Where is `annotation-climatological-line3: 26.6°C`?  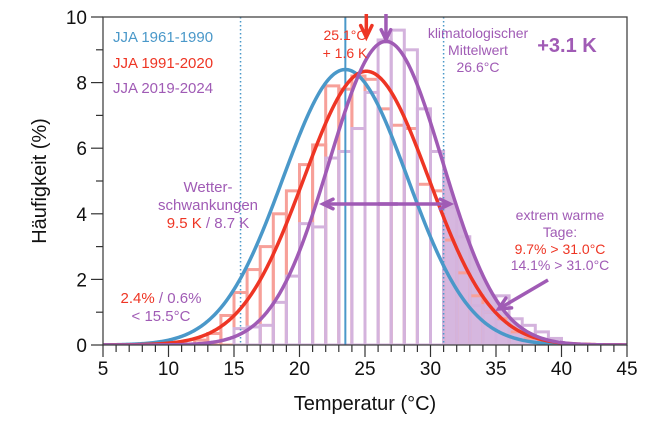 annotation-climatological-line3: 26.6°C is located at coordinates (478, 67).